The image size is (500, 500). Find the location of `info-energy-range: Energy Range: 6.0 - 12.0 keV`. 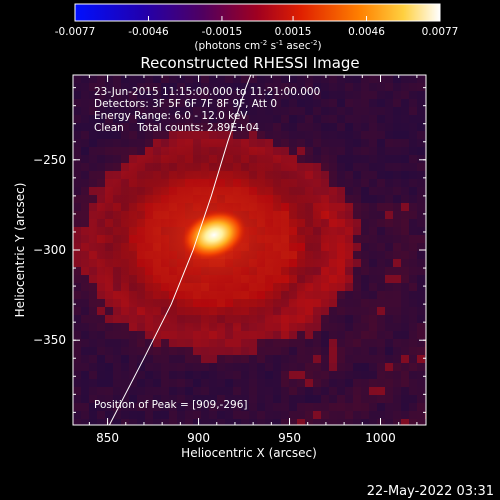

info-energy-range: Energy Range: 6.0 - 12.0 keV is located at coordinates (171, 116).